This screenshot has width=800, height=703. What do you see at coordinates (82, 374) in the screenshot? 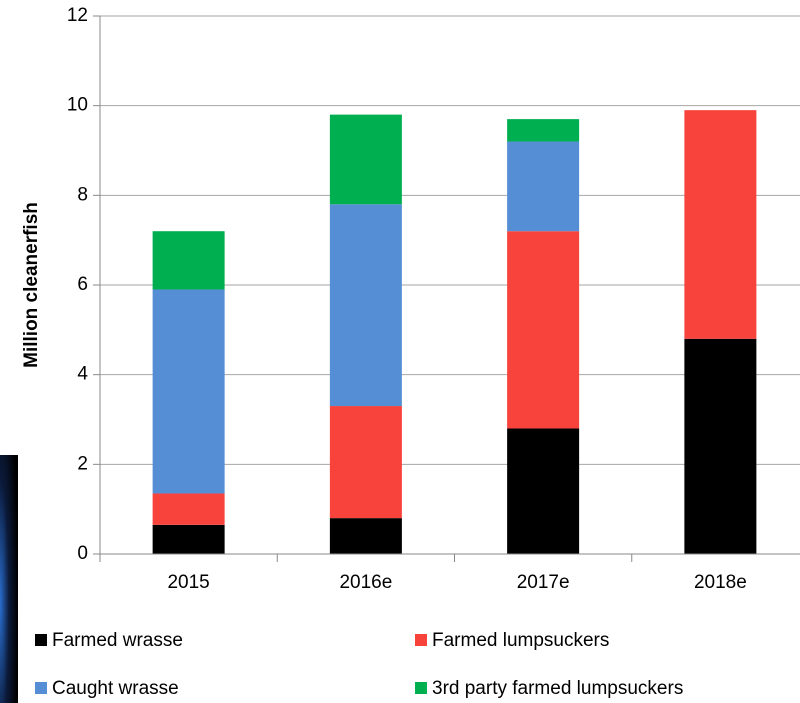
I see `y-tick-label: 4` at bounding box center [82, 374].